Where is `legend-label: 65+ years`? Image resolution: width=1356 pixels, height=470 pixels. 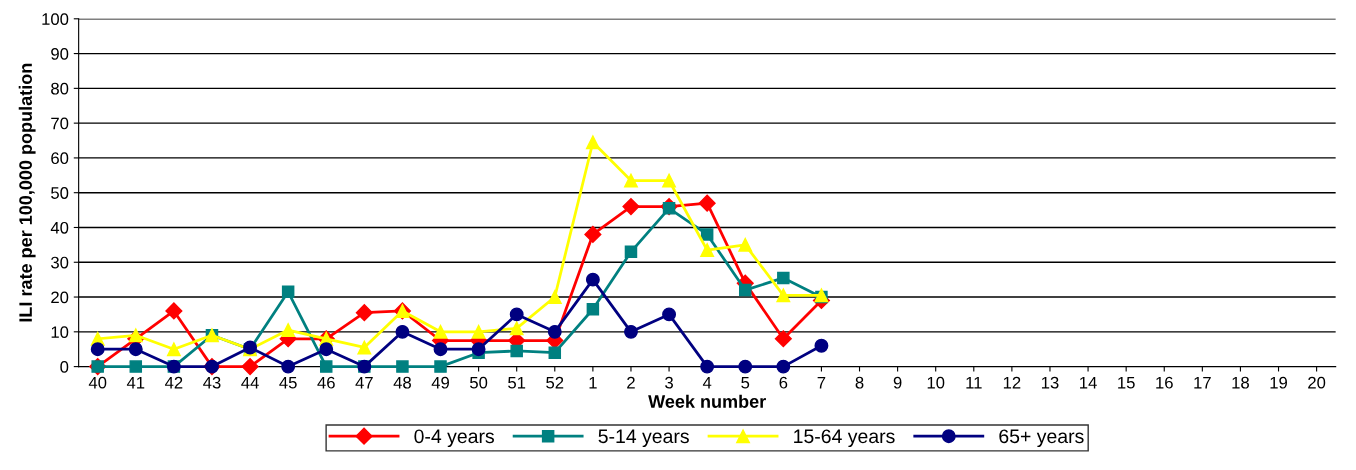 legend-label: 65+ years is located at coordinates (1041, 438).